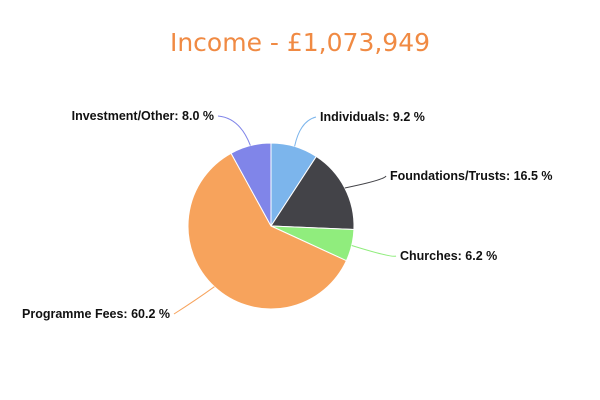  I want to click on data-label: Individuals: 9.2 %, so click(372, 117).